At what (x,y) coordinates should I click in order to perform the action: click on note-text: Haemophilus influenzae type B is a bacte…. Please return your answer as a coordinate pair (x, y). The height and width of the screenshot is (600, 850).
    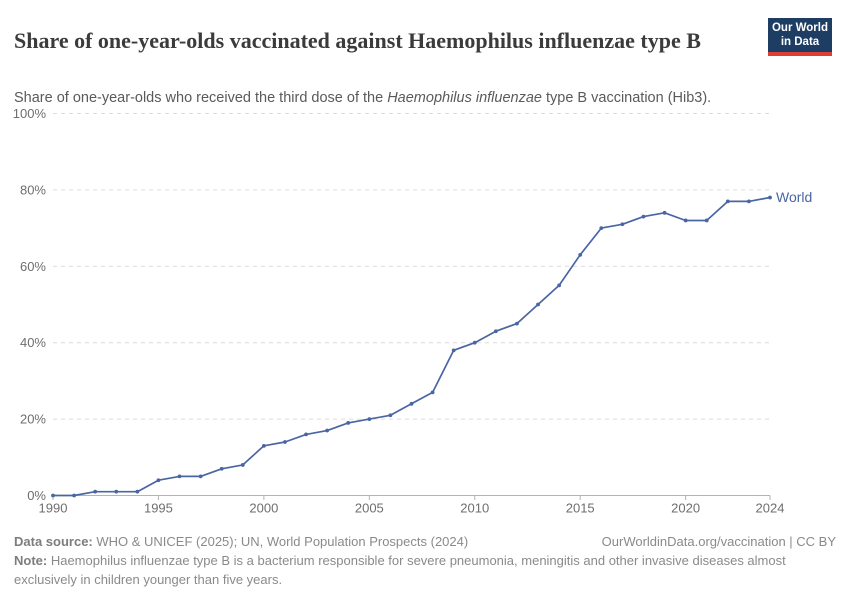
    Looking at the image, I should click on (400, 570).